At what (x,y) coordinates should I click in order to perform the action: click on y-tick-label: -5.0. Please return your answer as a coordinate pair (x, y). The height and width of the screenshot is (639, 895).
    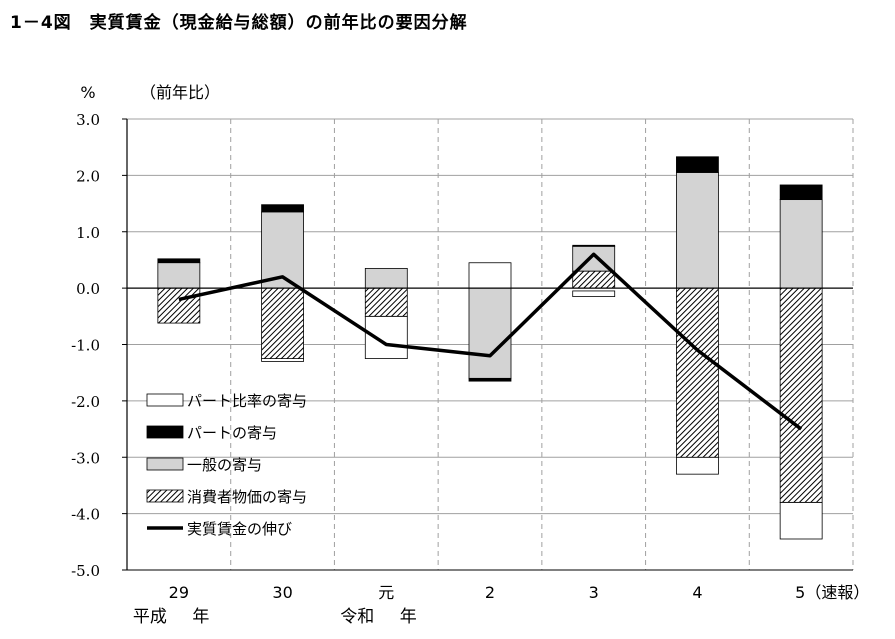
    Looking at the image, I should click on (85, 571).